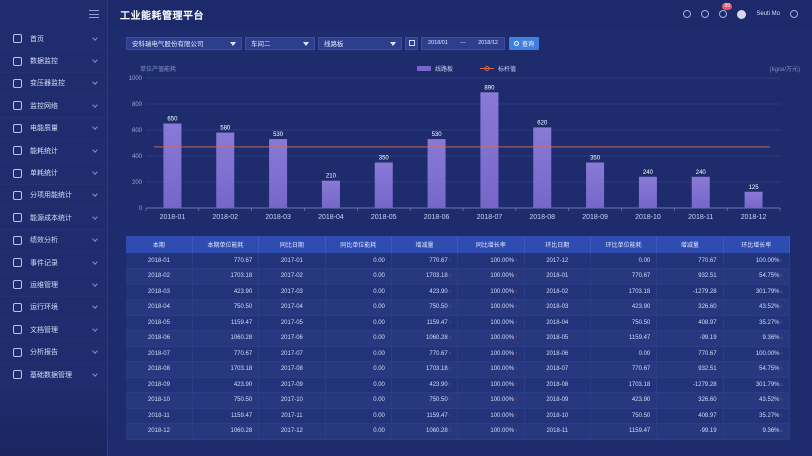 The height and width of the screenshot is (456, 812). I want to click on query-button: 查询, so click(524, 43).